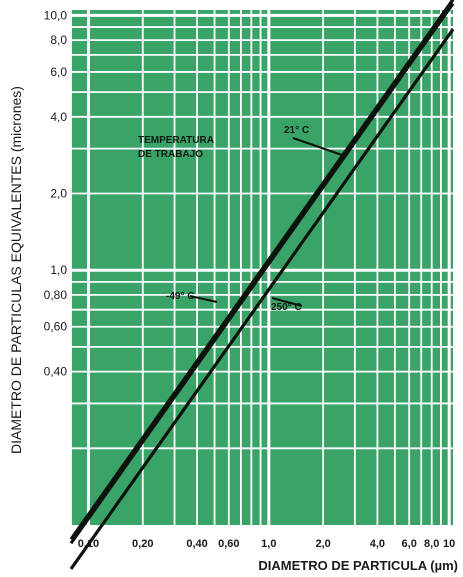 This screenshot has width=463, height=577. Describe the element at coordinates (296, 130) in the screenshot. I see `series-label-21c-text: 21° C` at that location.